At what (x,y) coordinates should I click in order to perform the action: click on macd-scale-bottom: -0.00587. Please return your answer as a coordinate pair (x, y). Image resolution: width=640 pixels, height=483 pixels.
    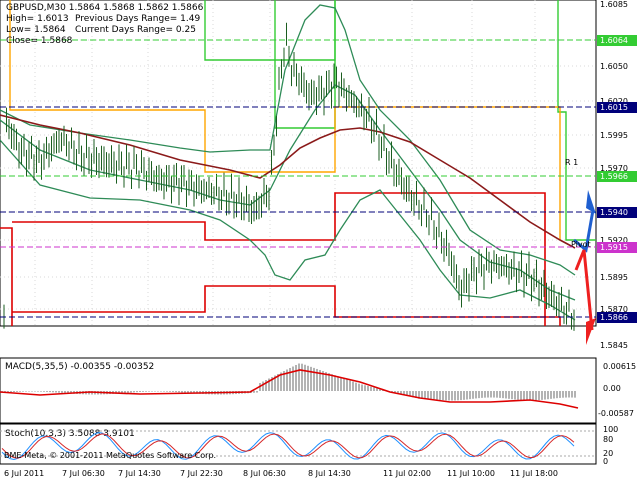
    Looking at the image, I should click on (616, 413).